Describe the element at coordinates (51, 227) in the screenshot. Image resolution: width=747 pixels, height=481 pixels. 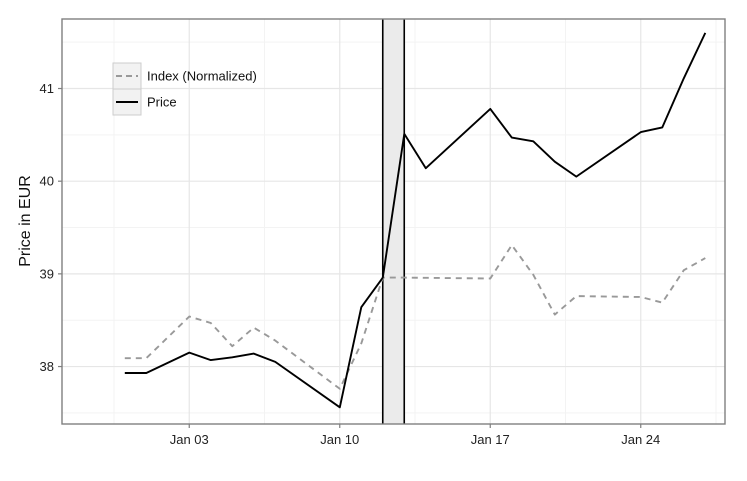
I see `y-axis: 38 39 40 41` at that location.